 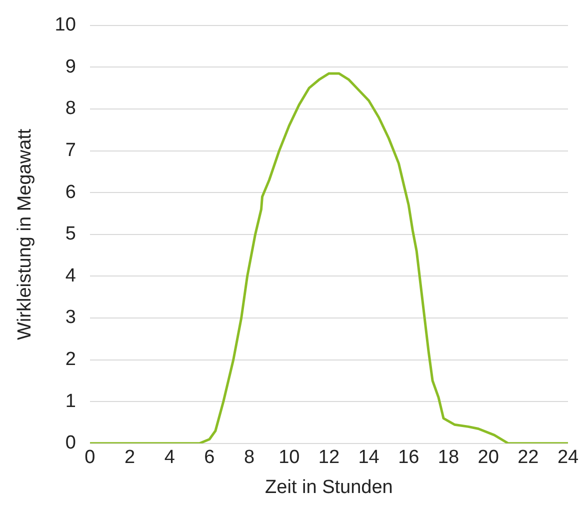 What do you see at coordinates (70, 275) in the screenshot?
I see `y-tick-label: 4` at bounding box center [70, 275].